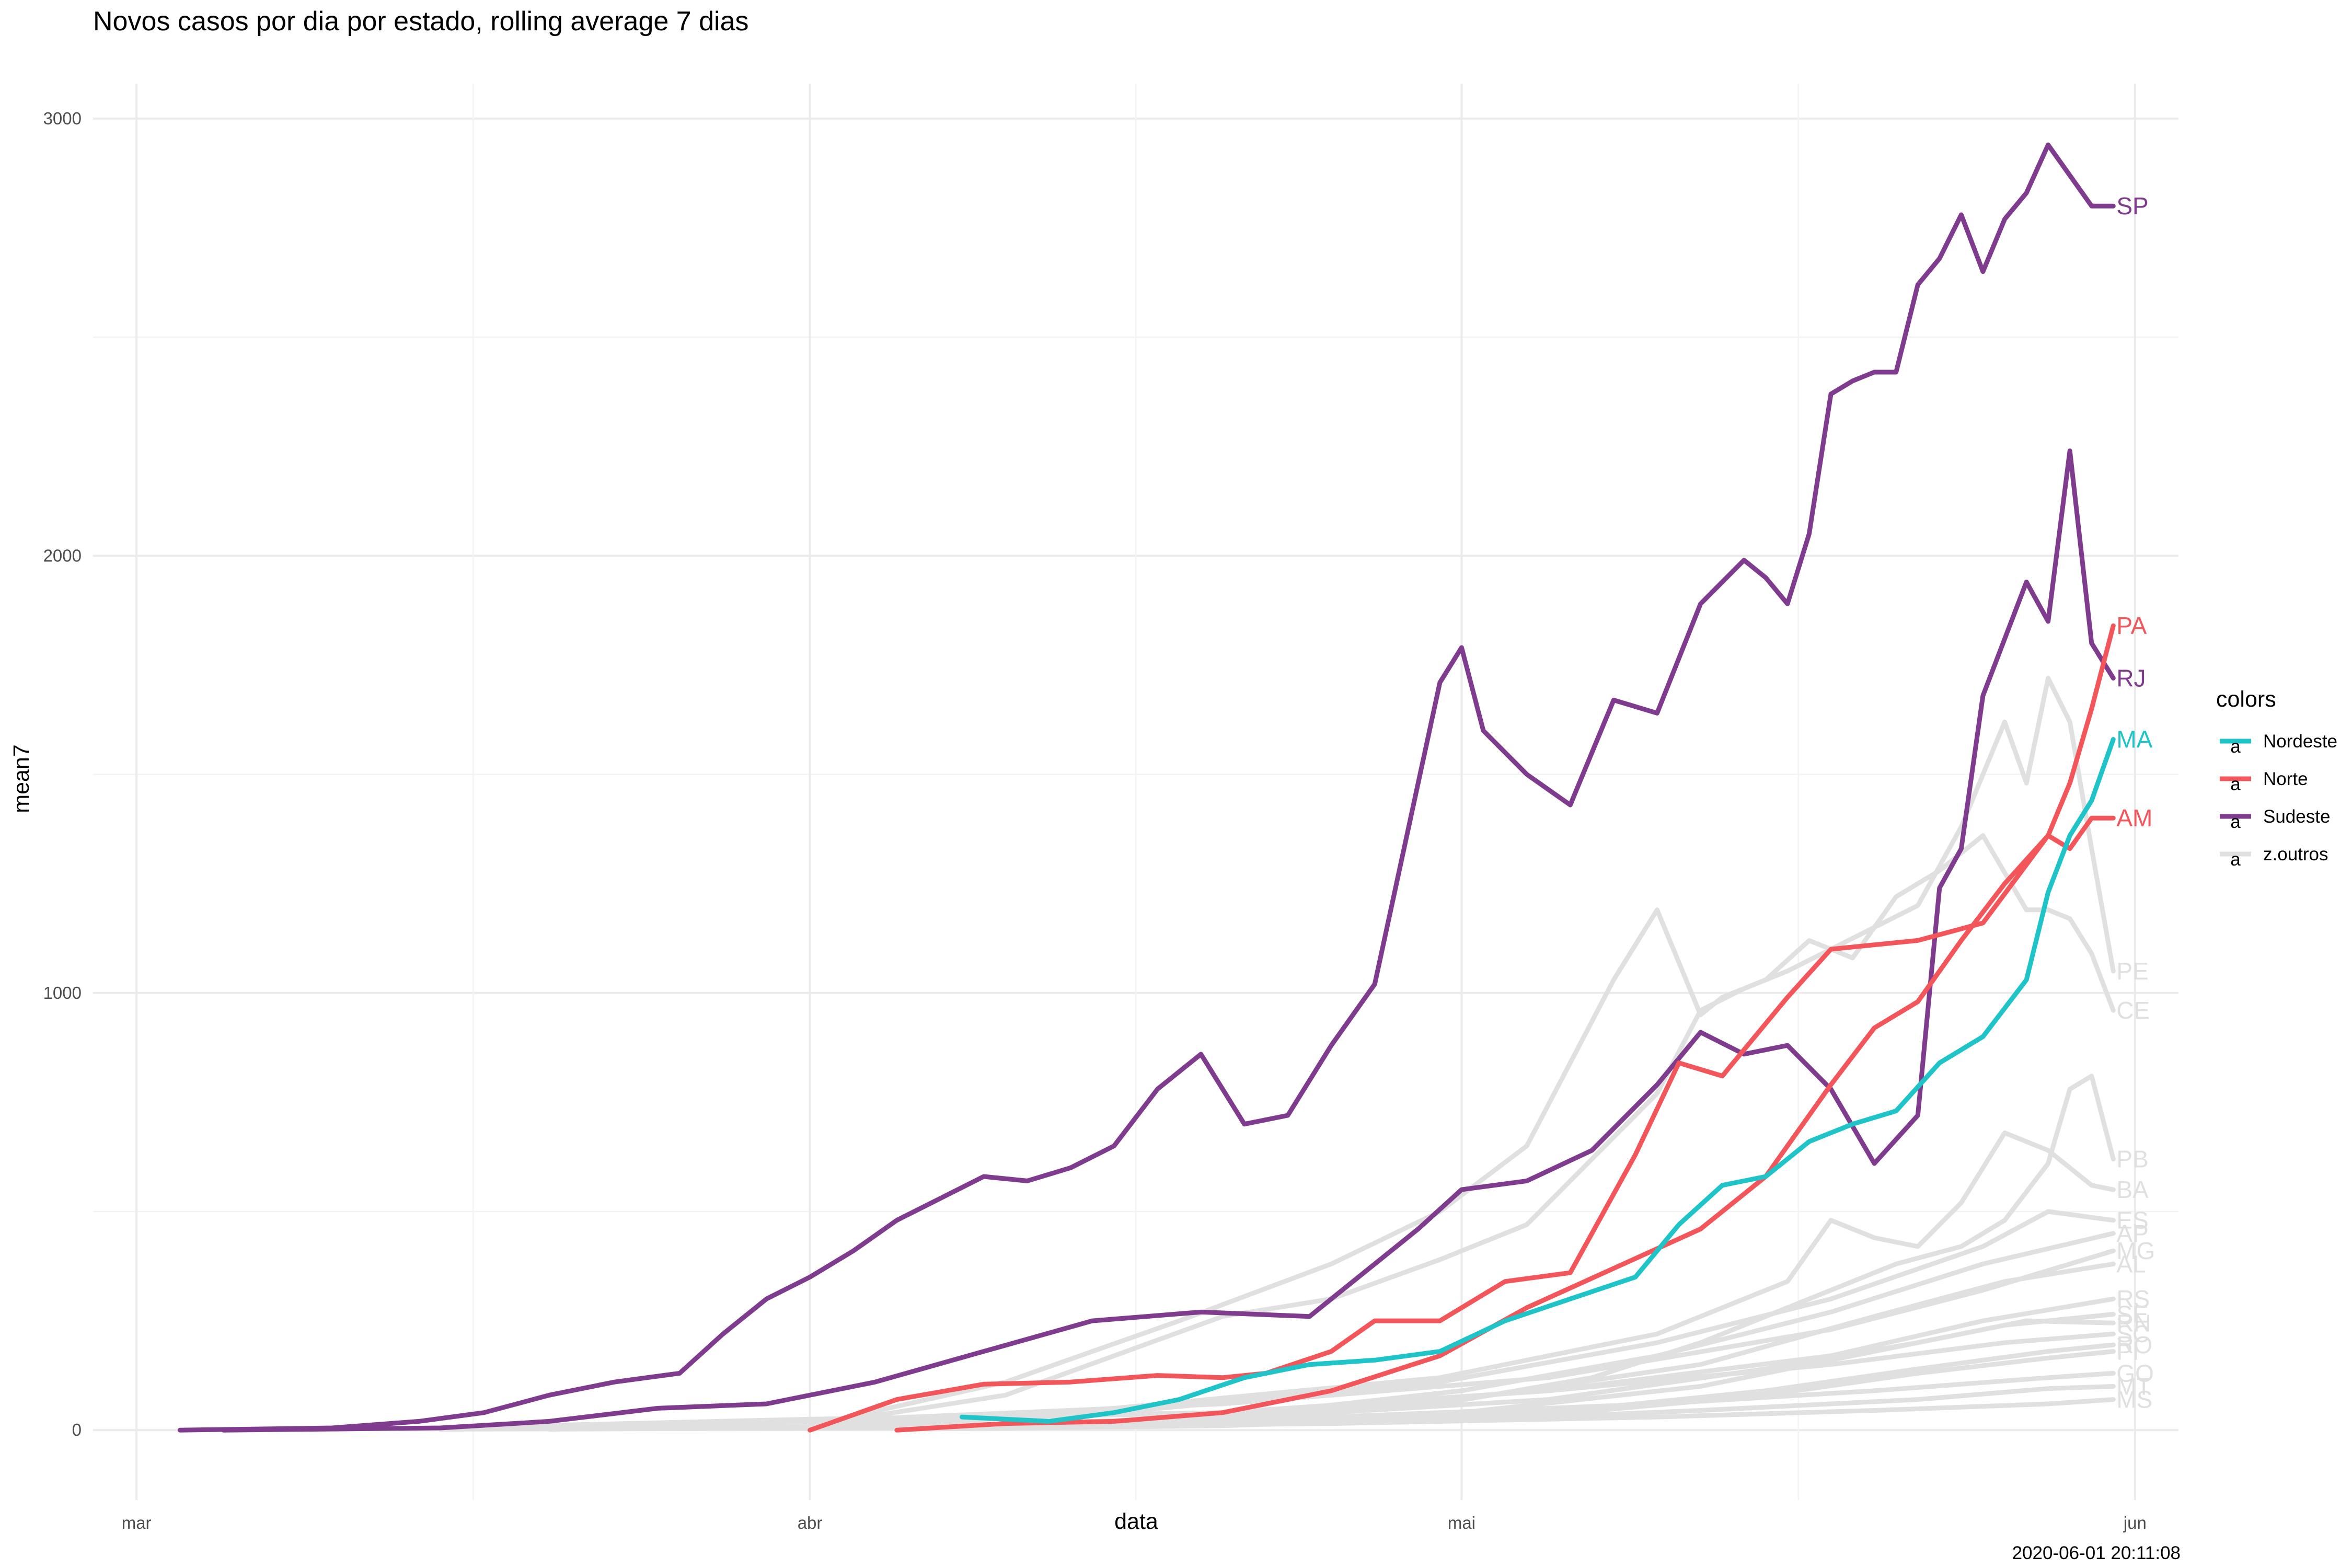  I want to click on end-label-sc: SC, so click(2133, 1333).